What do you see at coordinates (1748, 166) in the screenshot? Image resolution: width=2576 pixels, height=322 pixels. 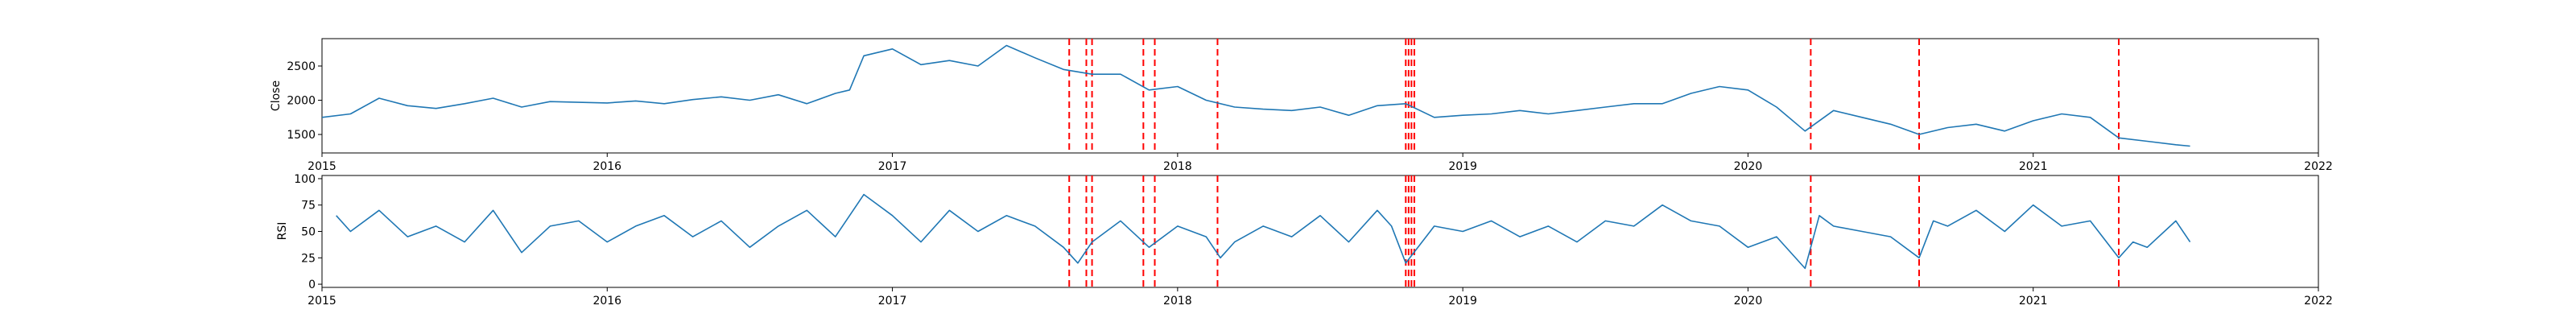 I see `close-x-tick-label-5: 2020` at bounding box center [1748, 166].